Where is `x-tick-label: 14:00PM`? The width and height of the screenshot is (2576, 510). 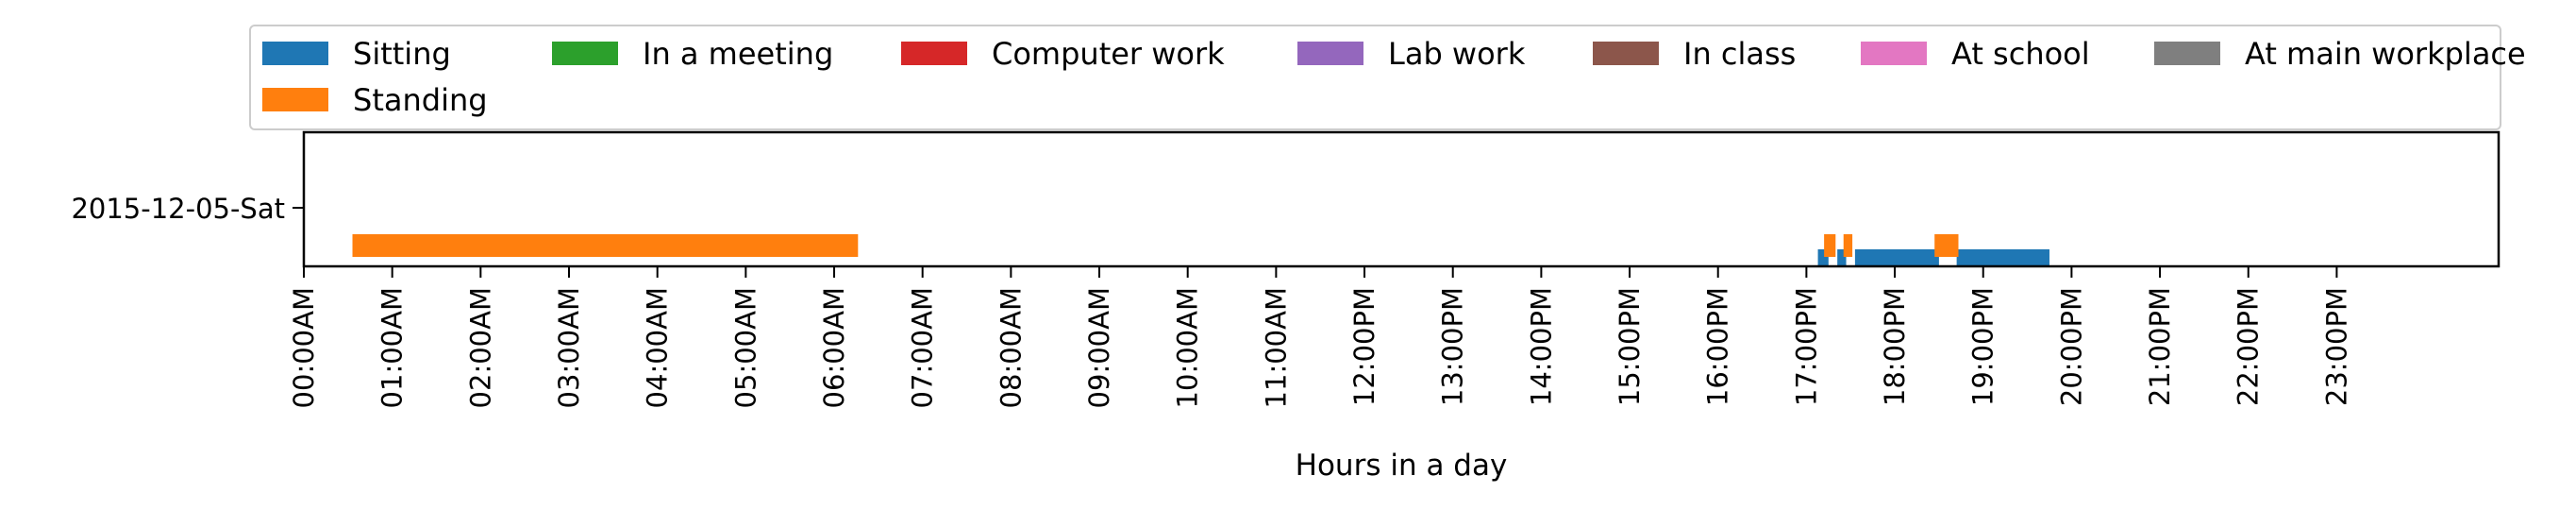
x-tick-label: 14:00PM is located at coordinates (1541, 346).